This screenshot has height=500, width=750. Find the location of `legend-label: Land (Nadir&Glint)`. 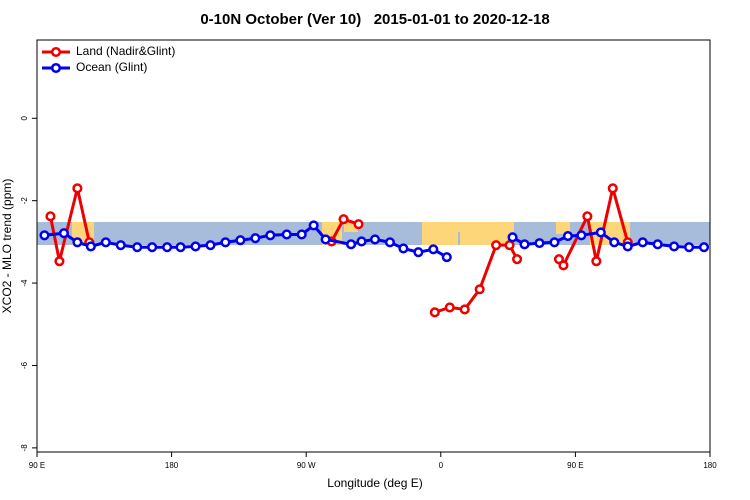

legend-label: Land (Nadir&Glint) is located at coordinates (125, 51).